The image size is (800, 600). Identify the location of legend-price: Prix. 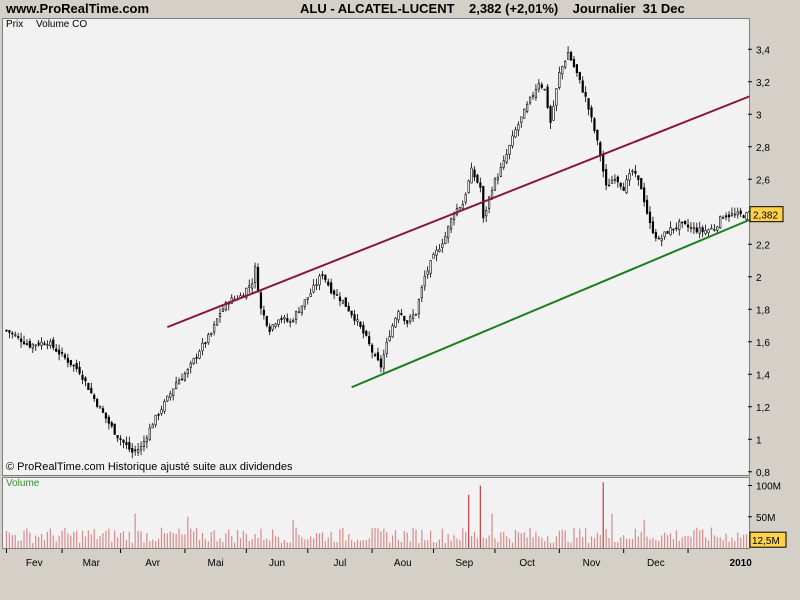
(15, 24).